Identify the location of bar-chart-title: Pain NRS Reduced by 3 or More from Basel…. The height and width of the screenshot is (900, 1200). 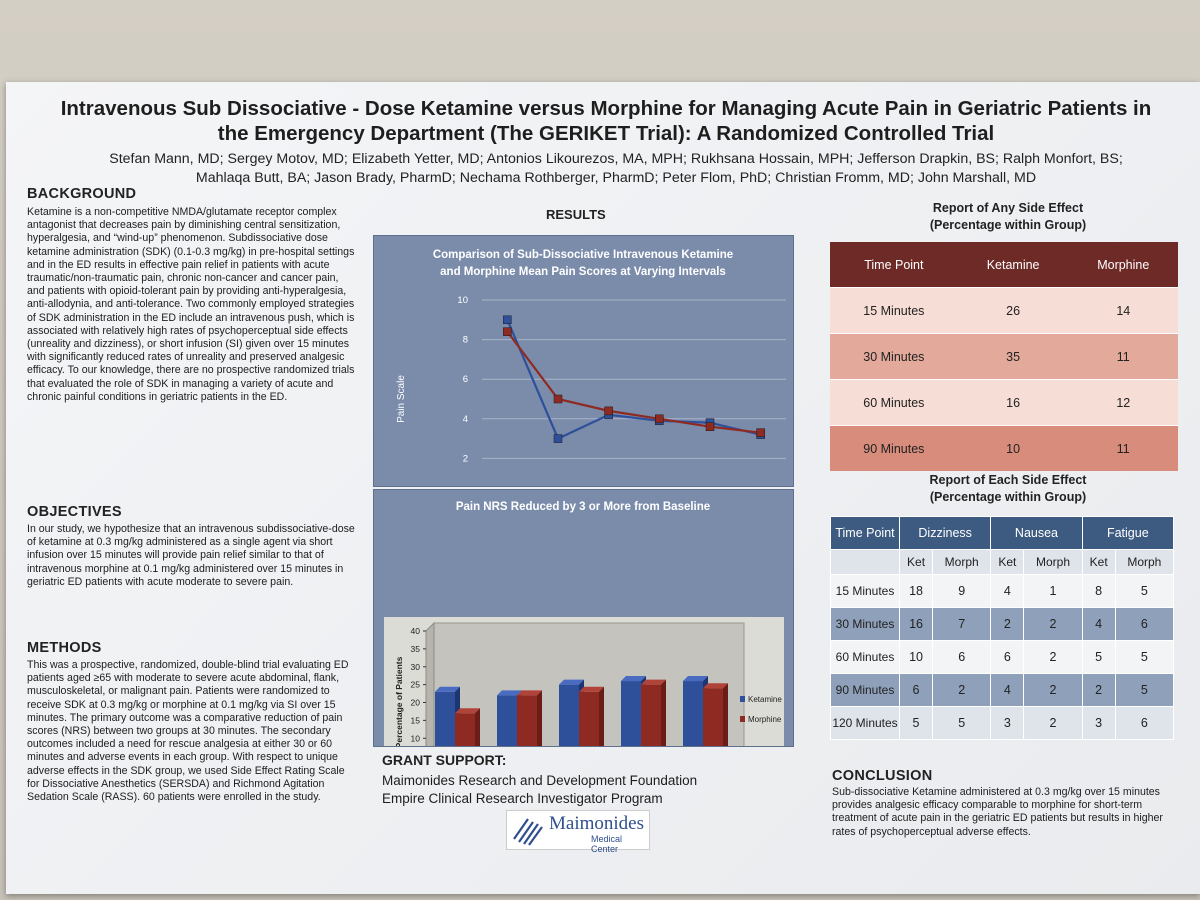
(583, 507).